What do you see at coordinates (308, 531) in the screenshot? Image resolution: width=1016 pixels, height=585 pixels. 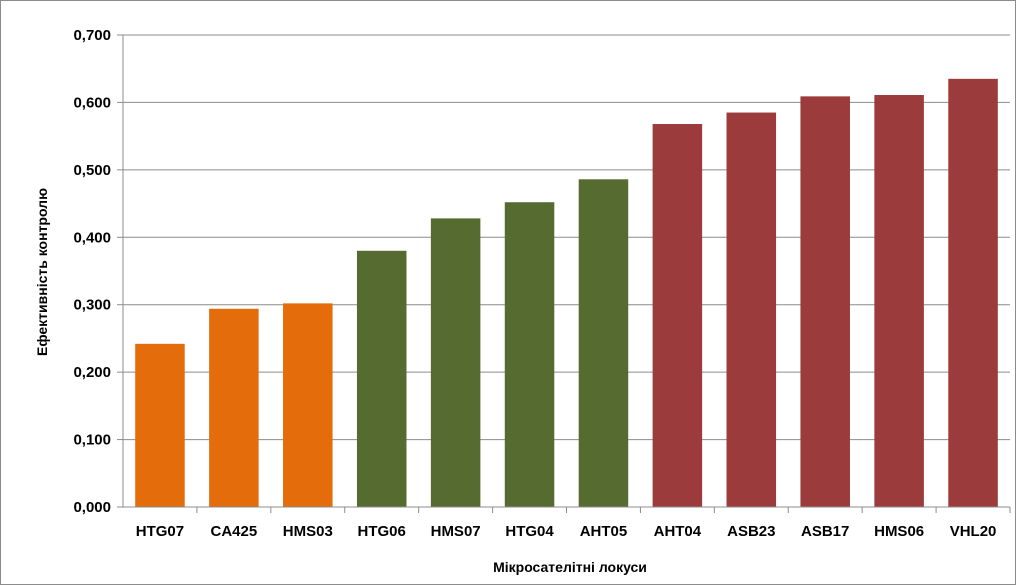 I see `x-tick-label: HMS03` at bounding box center [308, 531].